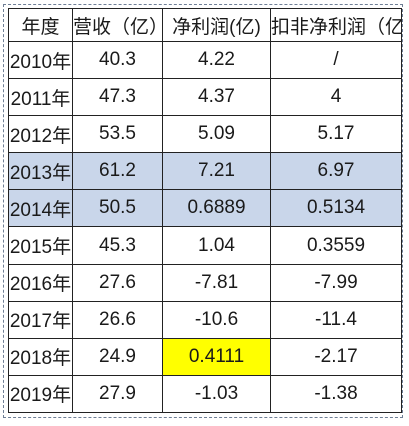 This screenshot has height=426, width=409. I want to click on header-deducted-net-profit: 扣非净利润（亿）, so click(336, 25).